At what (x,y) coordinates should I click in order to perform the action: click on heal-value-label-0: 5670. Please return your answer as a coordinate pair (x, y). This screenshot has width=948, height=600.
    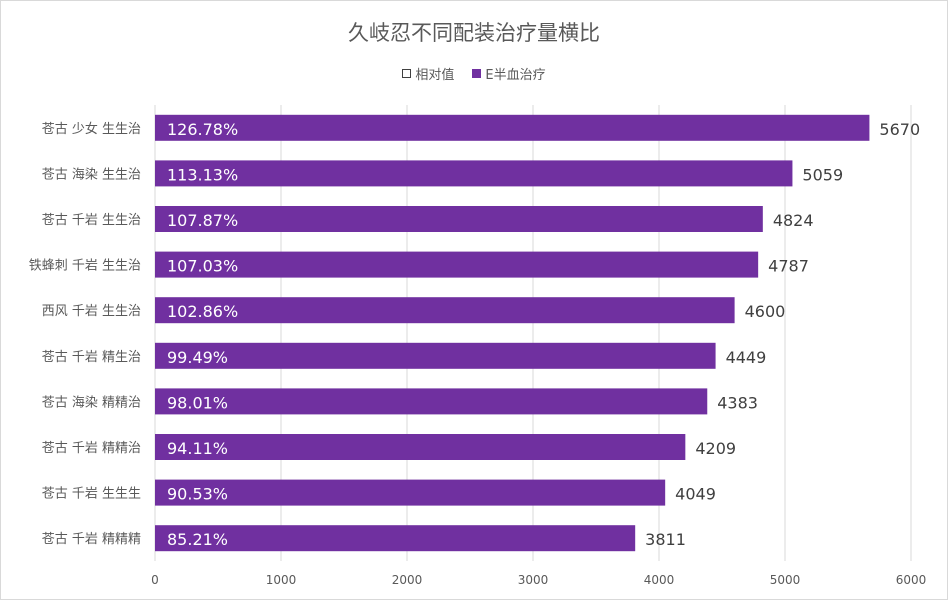
    Looking at the image, I should click on (899, 129).